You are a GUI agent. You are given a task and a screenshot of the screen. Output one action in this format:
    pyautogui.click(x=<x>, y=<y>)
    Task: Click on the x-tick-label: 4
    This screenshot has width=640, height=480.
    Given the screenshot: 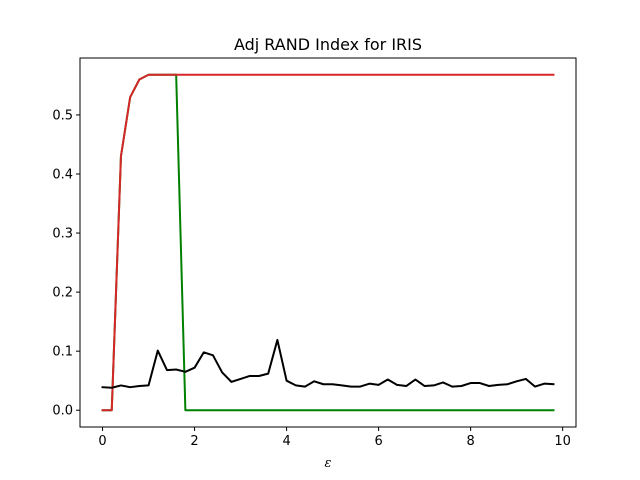 What is the action you would take?
    pyautogui.click(x=286, y=441)
    